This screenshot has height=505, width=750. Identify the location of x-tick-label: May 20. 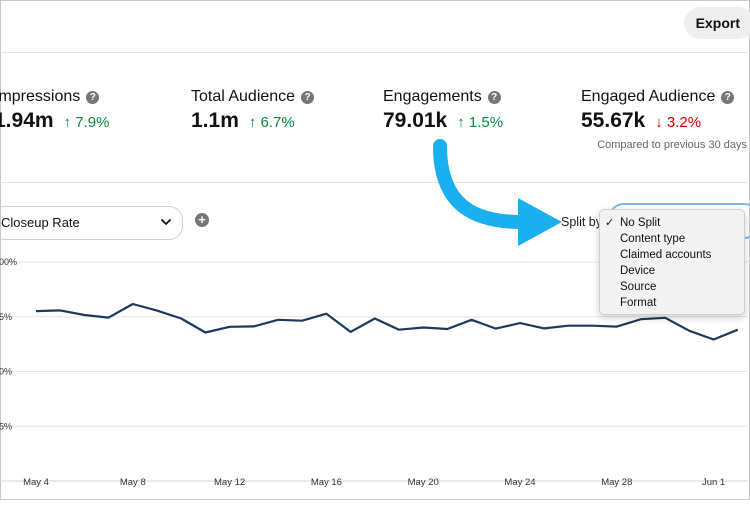
(423, 482).